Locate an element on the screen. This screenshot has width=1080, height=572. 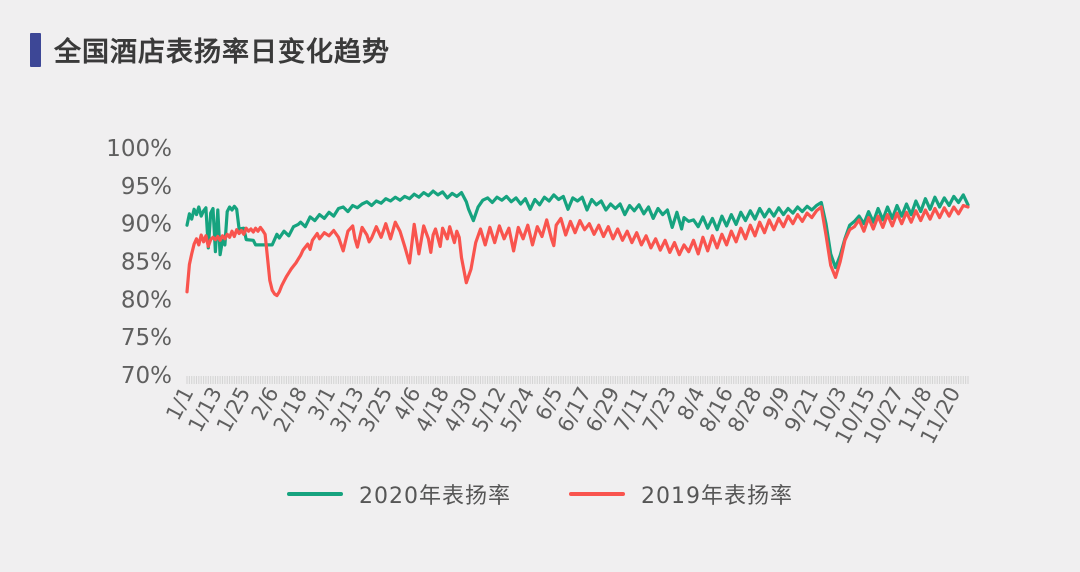
y-axis-label: 80% is located at coordinates (146, 300).